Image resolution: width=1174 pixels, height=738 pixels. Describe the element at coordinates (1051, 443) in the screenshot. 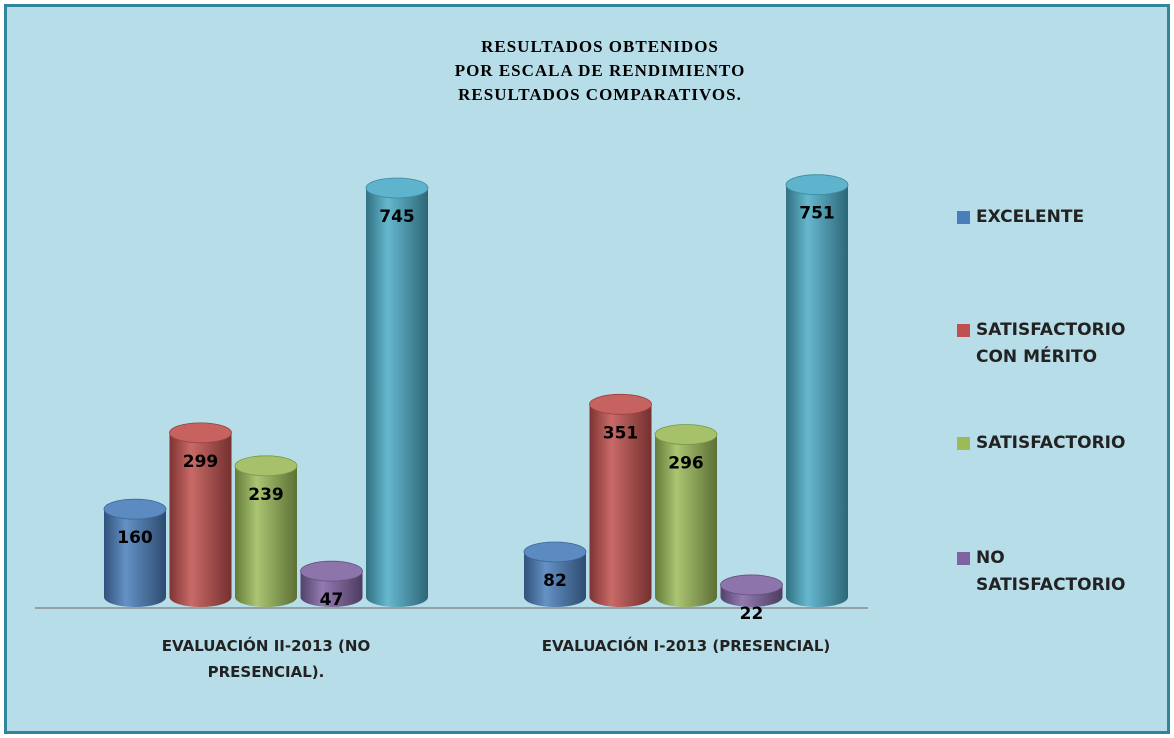

I see `legend-label: SATISFACTORIO` at that location.